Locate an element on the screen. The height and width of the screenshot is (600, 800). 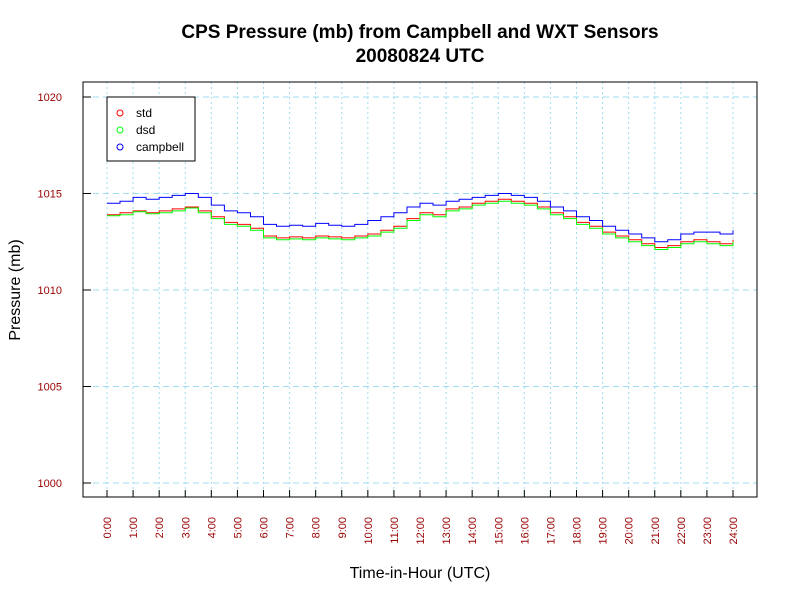
x-tick-label: 9:00 is located at coordinates (343, 527).